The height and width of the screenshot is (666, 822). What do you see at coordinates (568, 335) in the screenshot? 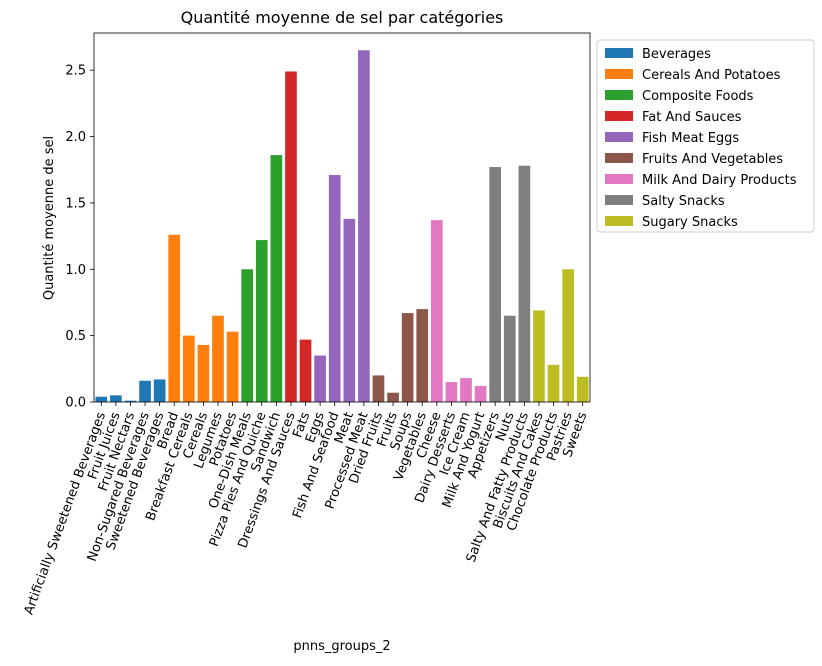
I see `bar-pastries` at bounding box center [568, 335].